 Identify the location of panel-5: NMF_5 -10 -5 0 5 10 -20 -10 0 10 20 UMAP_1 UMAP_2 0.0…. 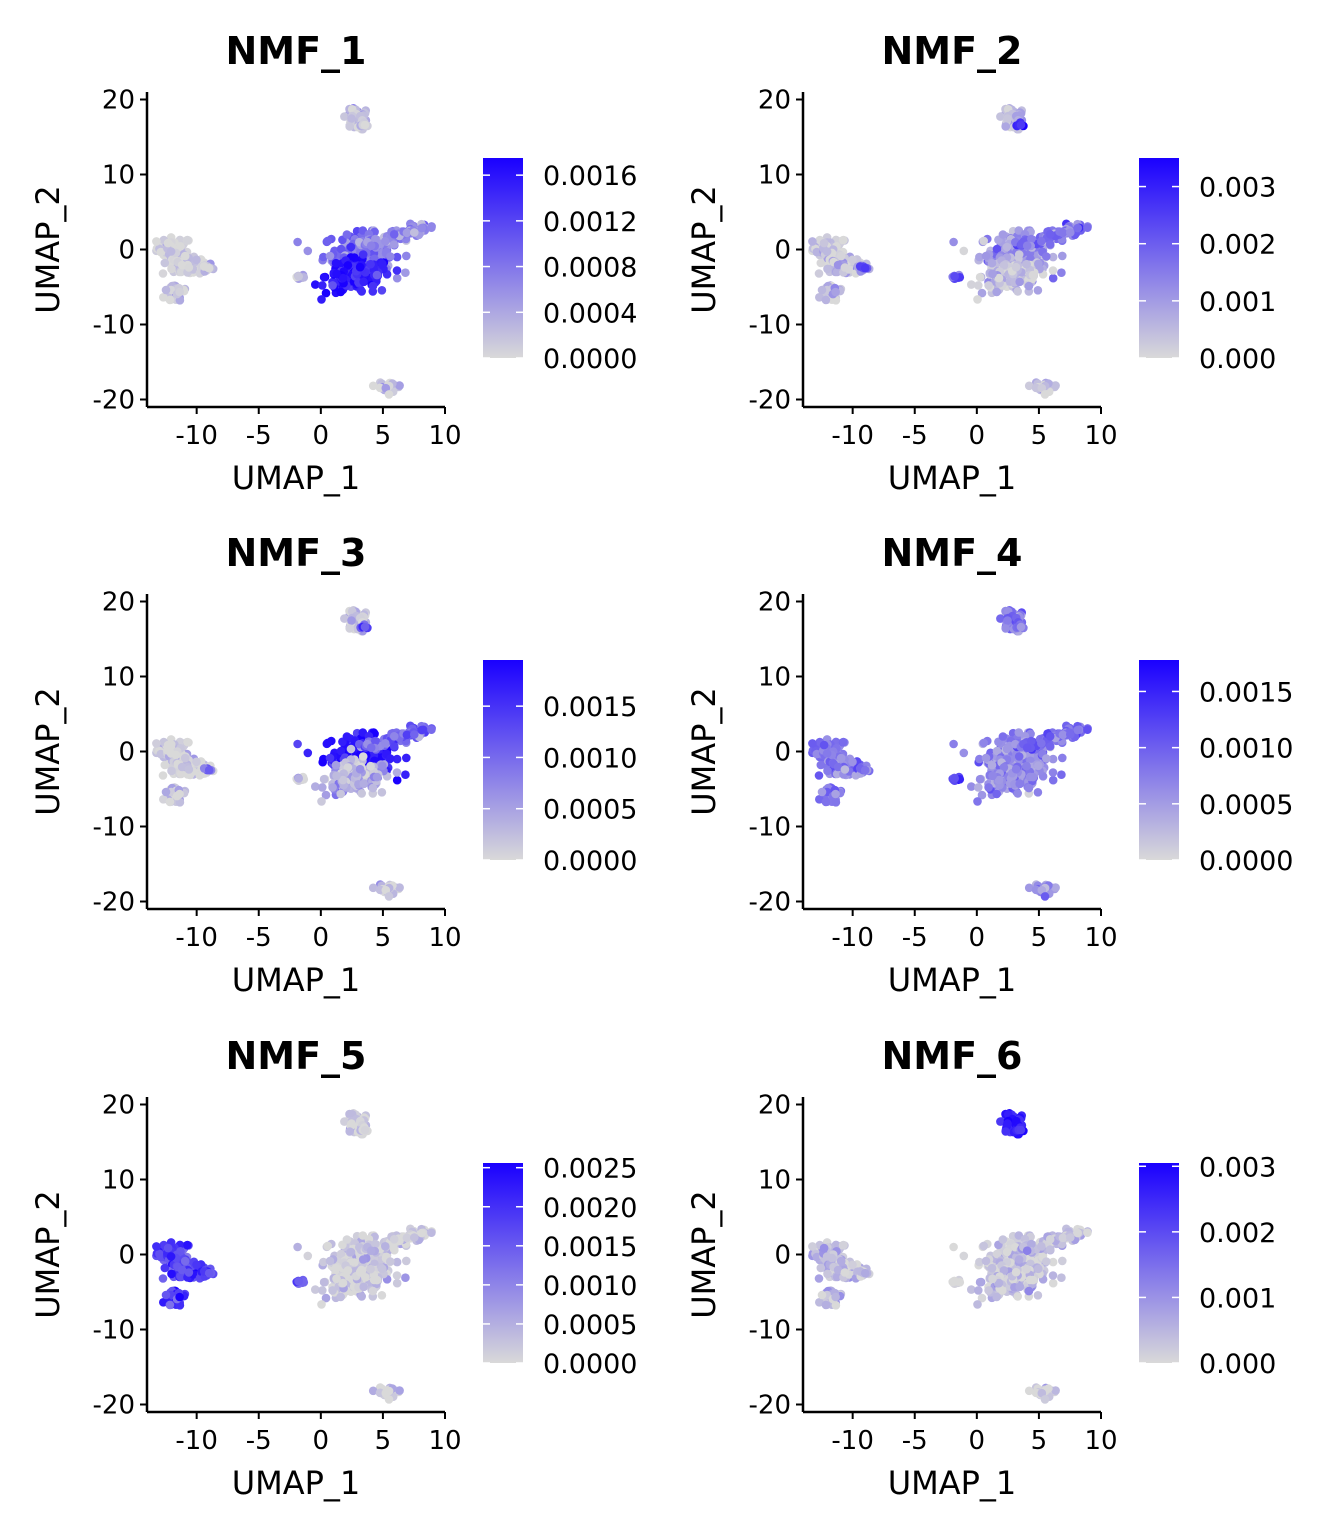
(333, 1268).